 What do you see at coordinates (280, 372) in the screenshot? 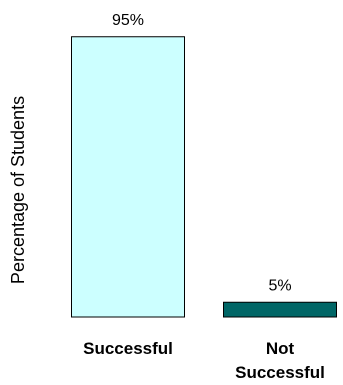
I see `category-label-1-1: Successful` at bounding box center [280, 372].